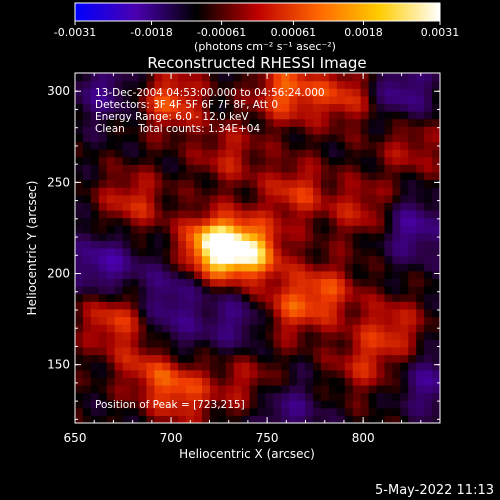 This screenshot has width=500, height=500. I want to click on colorbar-tick-label: -0.00061, so click(221, 32).